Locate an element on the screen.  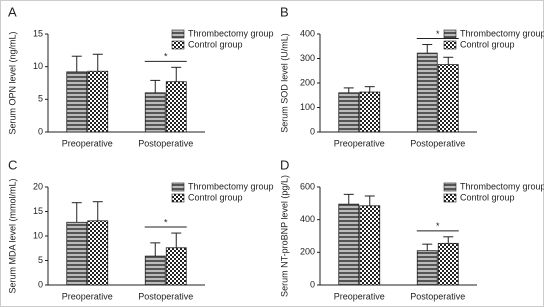
panel-label: B is located at coordinates (284, 11).